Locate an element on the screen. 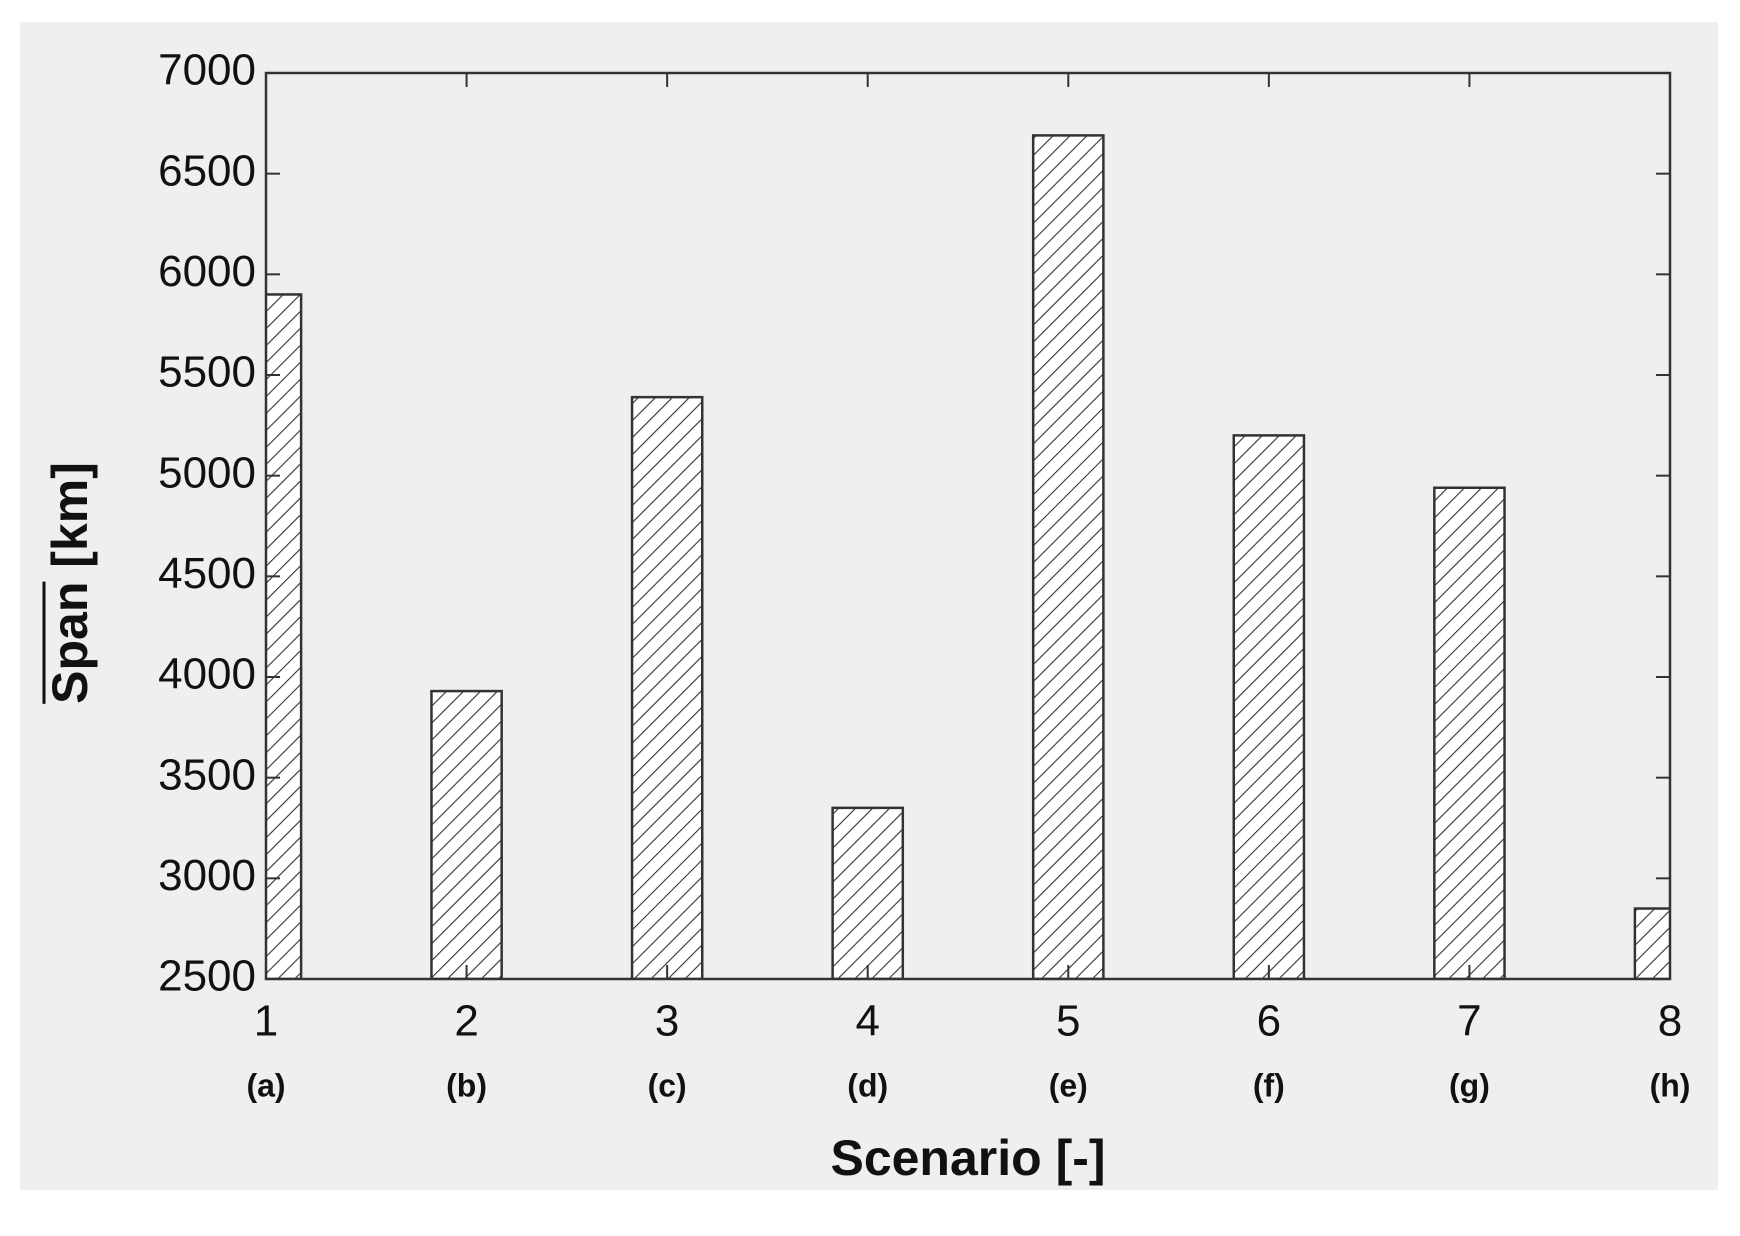  y-tick-label: 3000 is located at coordinates (207, 875).